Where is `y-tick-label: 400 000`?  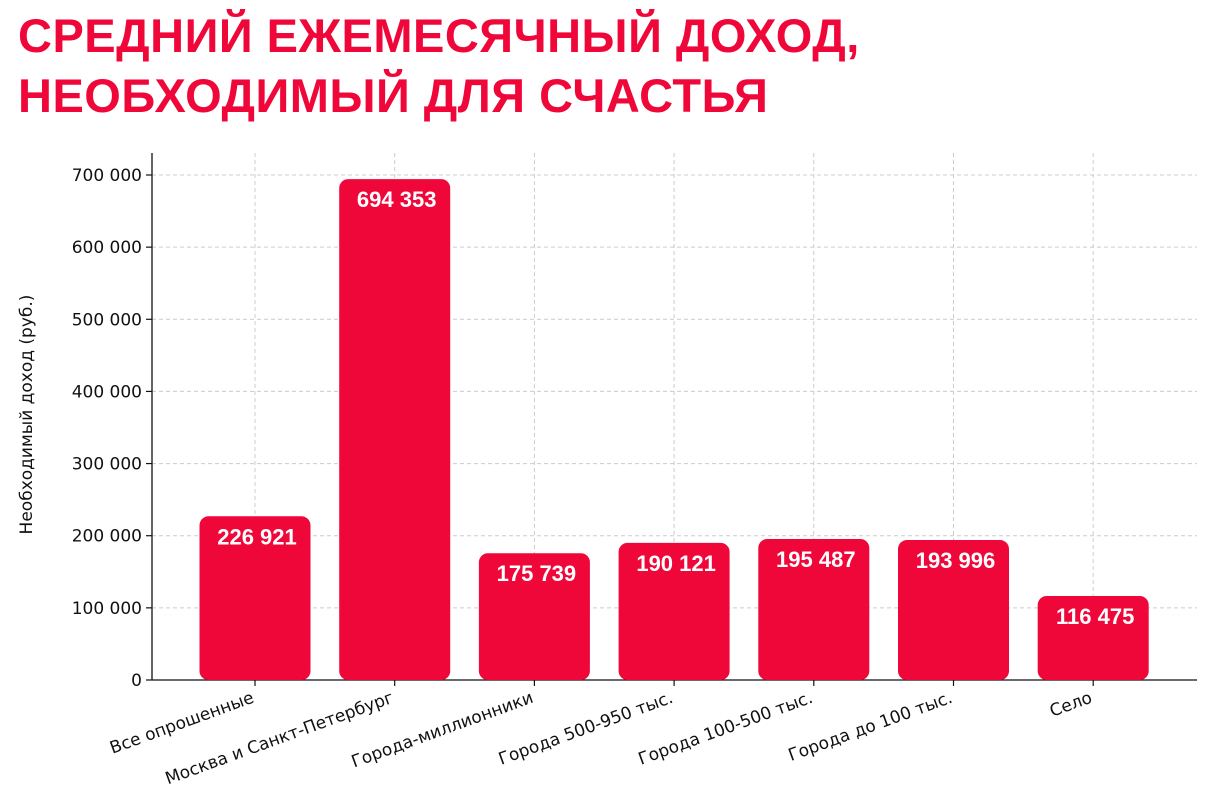 y-tick-label: 400 000 is located at coordinates (107, 392).